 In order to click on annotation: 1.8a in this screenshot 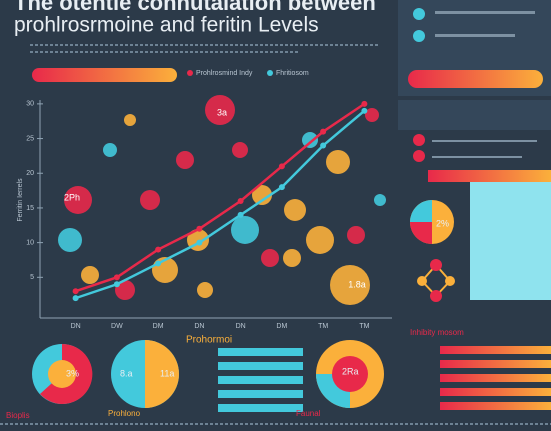, I will do `click(357, 284)`.